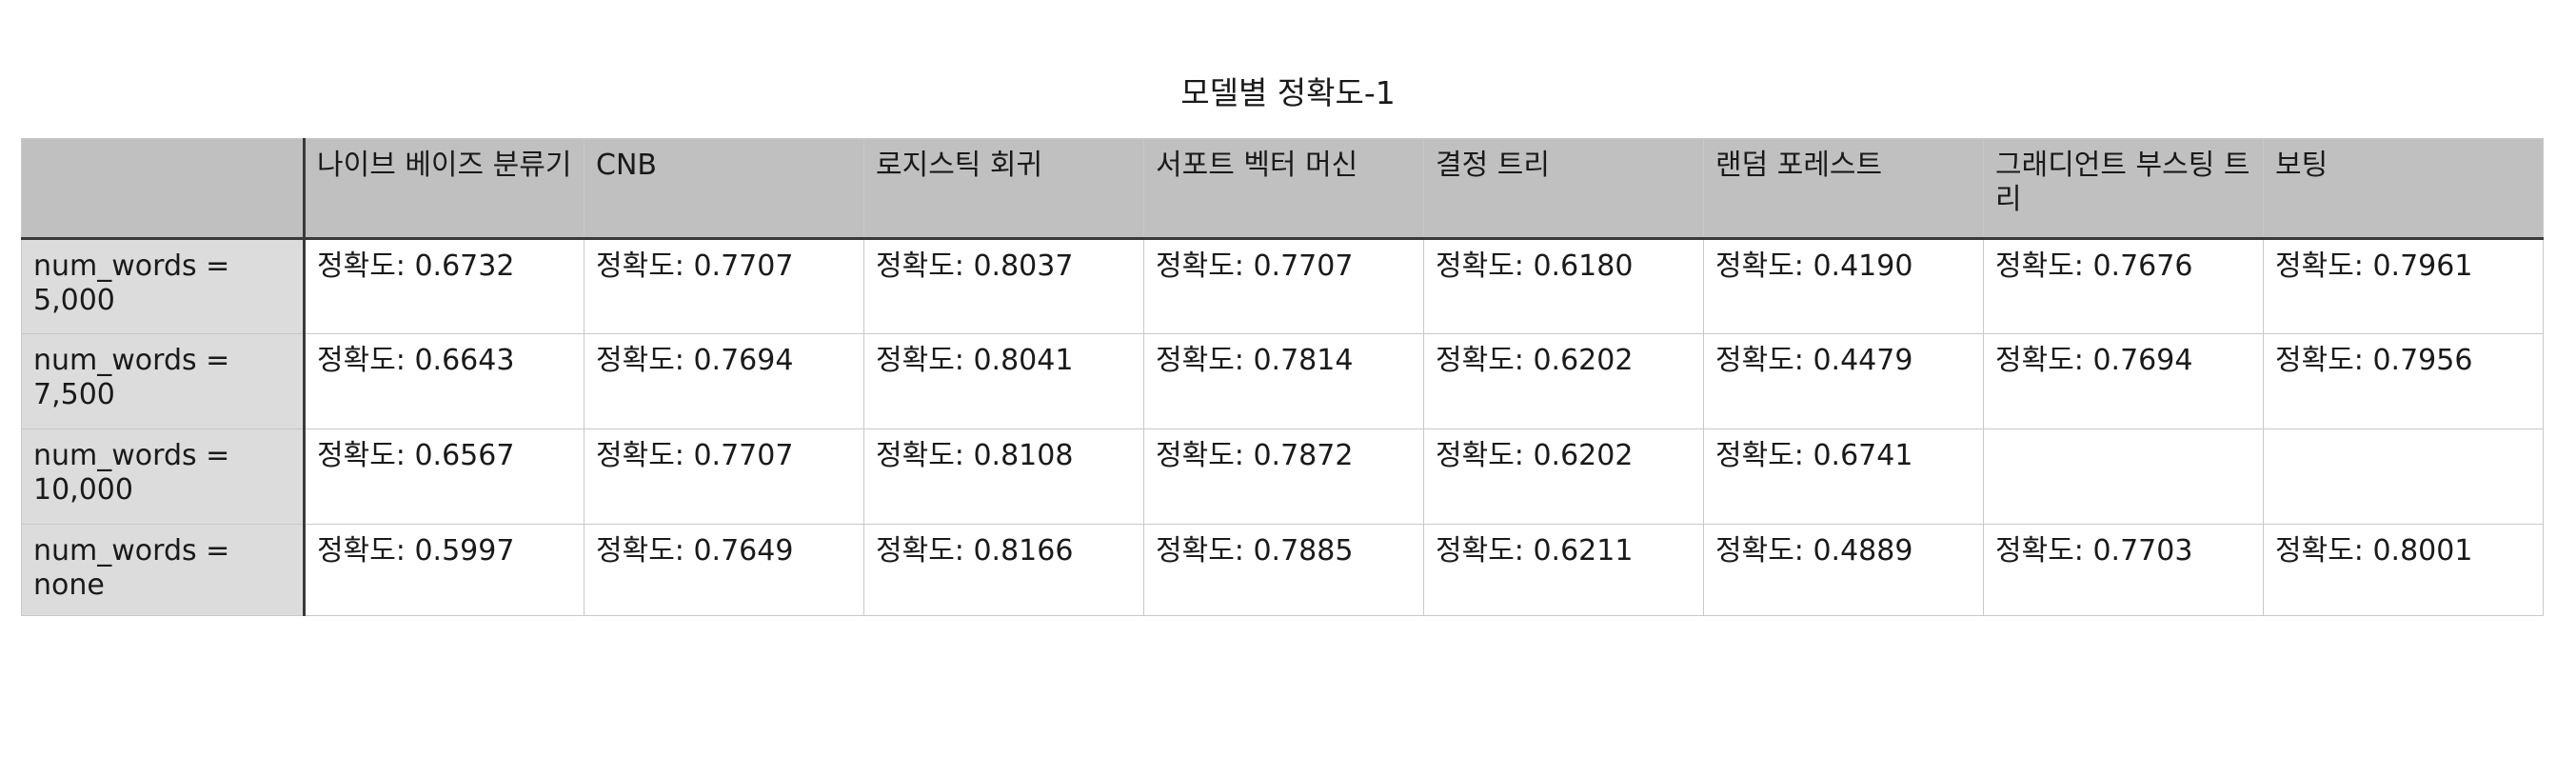 The width and height of the screenshot is (2576, 777). What do you see at coordinates (1843, 286) in the screenshot?
I see `table-cell: 정확도: 0.4190` at bounding box center [1843, 286].